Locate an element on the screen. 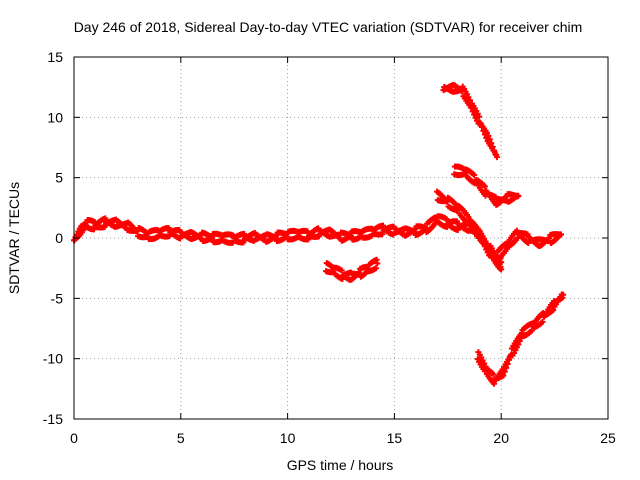 This screenshot has height=480, width=640. series-high-18h is located at coordinates (470, 121).